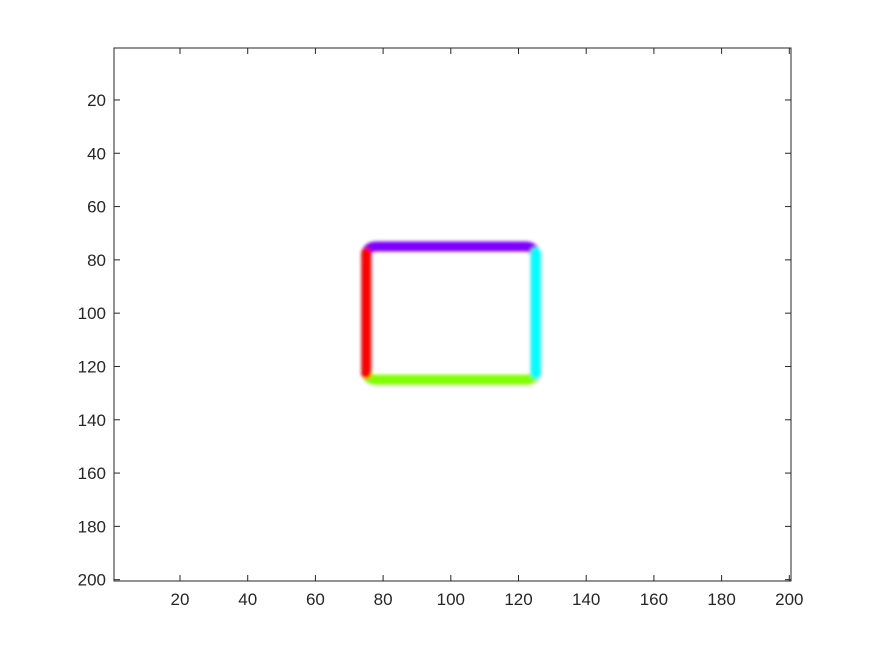 The width and height of the screenshot is (875, 661). What do you see at coordinates (721, 599) in the screenshot?
I see `x-tick-label: 180` at bounding box center [721, 599].